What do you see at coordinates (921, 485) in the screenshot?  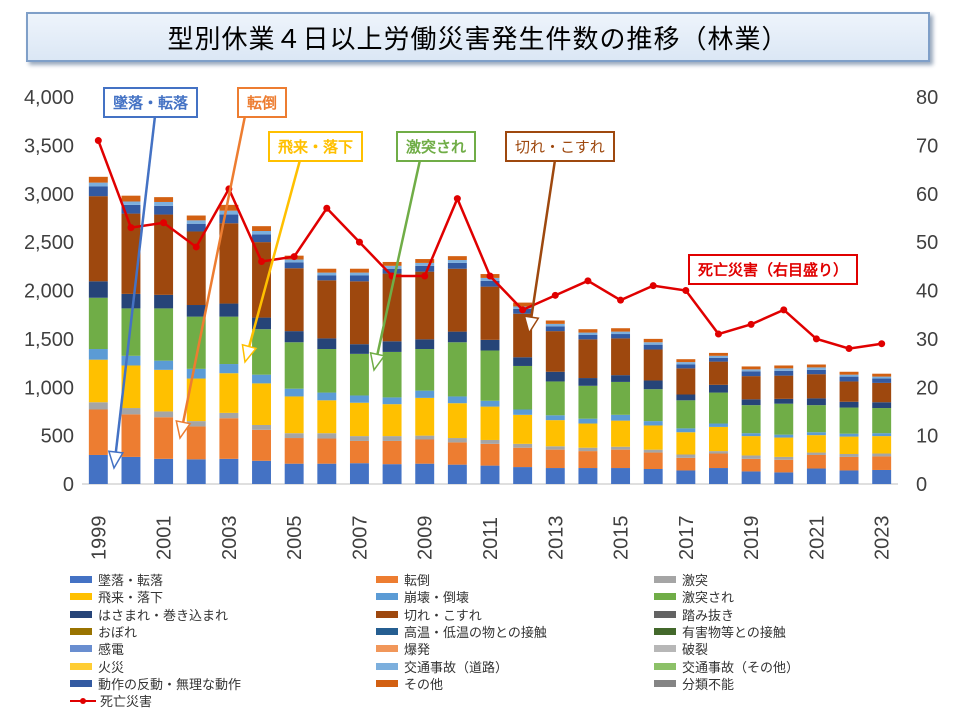 I see `y-right-tick-label: 0` at bounding box center [921, 485].